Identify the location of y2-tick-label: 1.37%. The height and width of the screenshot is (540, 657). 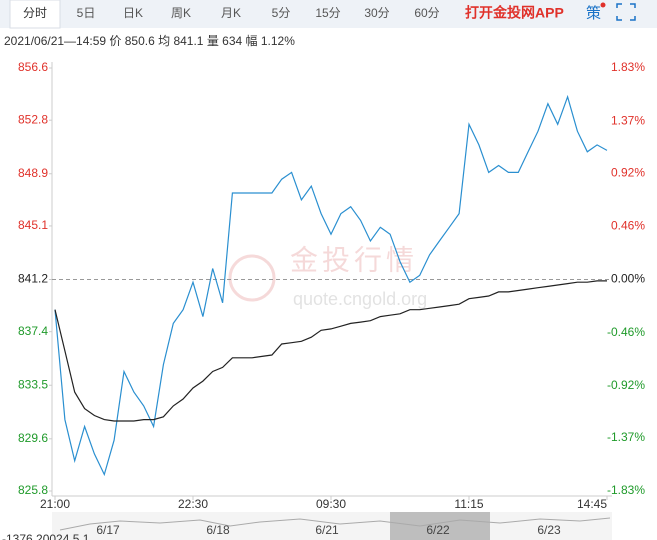
(628, 120).